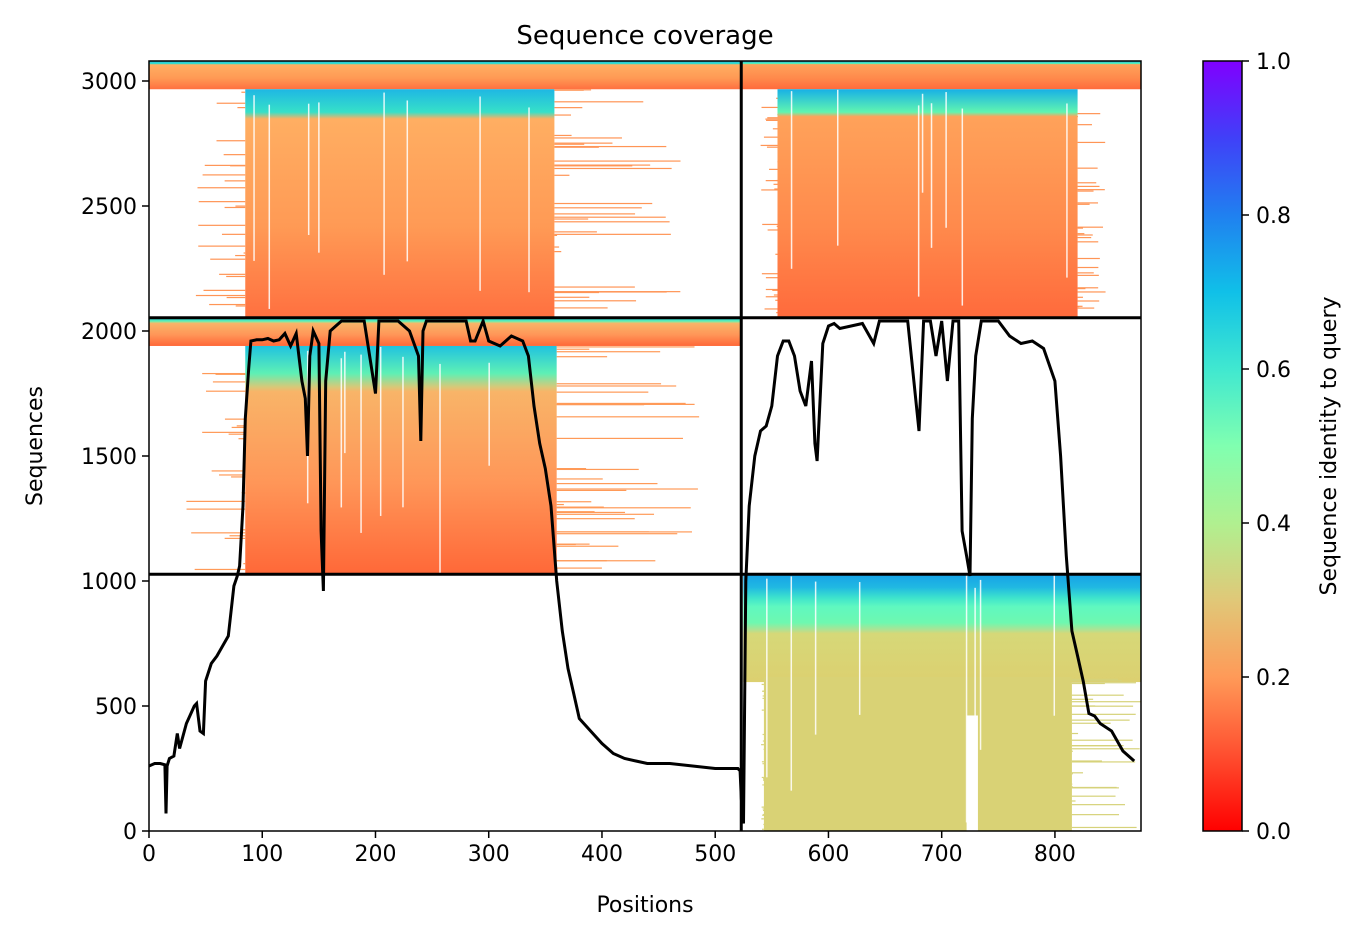  What do you see at coordinates (1273, 216) in the screenshot?
I see `colorbar-tick-label: 0.8` at bounding box center [1273, 216].